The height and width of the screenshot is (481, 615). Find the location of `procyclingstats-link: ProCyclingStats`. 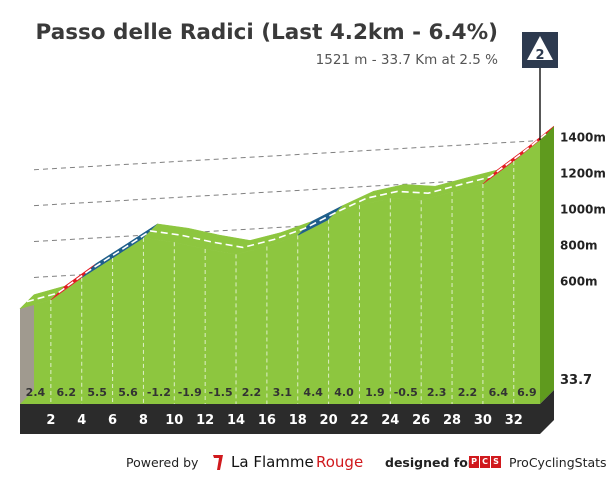

procyclingstats-link: ProCyclingStats is located at coordinates (558, 462).